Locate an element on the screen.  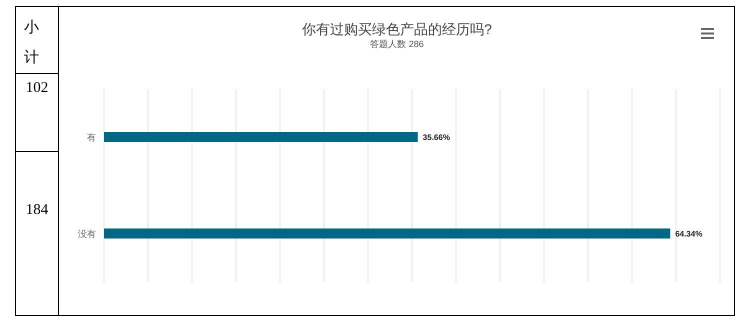
chart-subtitle: 答题人数 286 is located at coordinates (397, 44).